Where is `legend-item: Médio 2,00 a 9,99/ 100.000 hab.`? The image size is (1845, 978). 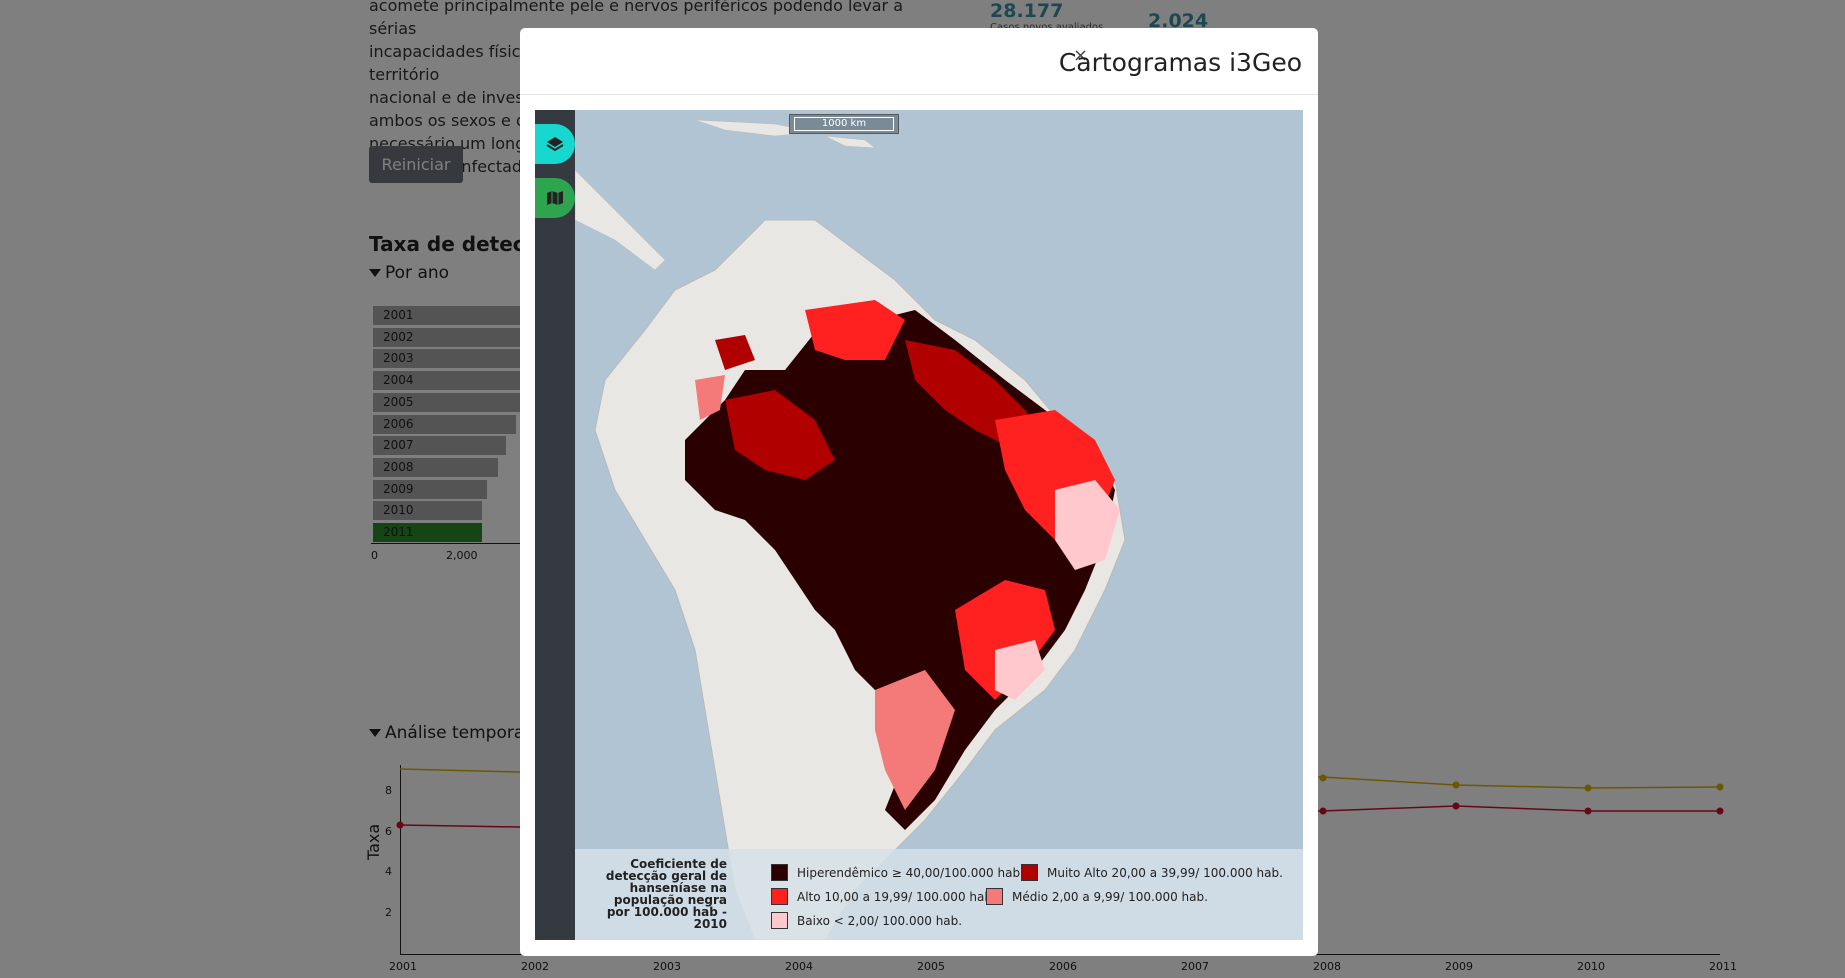 legend-item: Médio 2,00 a 9,99/ 100.000 hab. is located at coordinates (1097, 896).